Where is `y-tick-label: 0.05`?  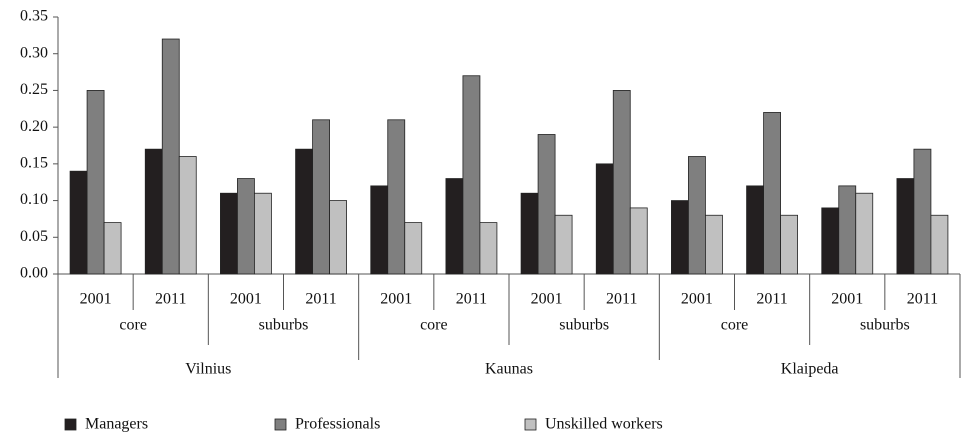
y-tick-label: 0.05 is located at coordinates (34, 236).